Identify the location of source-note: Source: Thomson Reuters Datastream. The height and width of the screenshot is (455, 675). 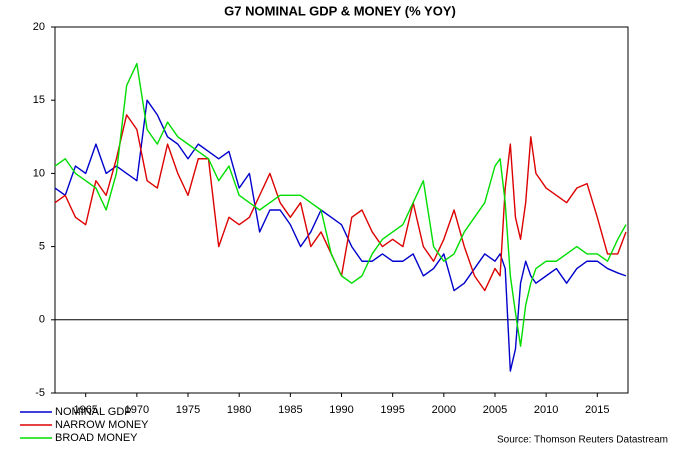
(582, 440).